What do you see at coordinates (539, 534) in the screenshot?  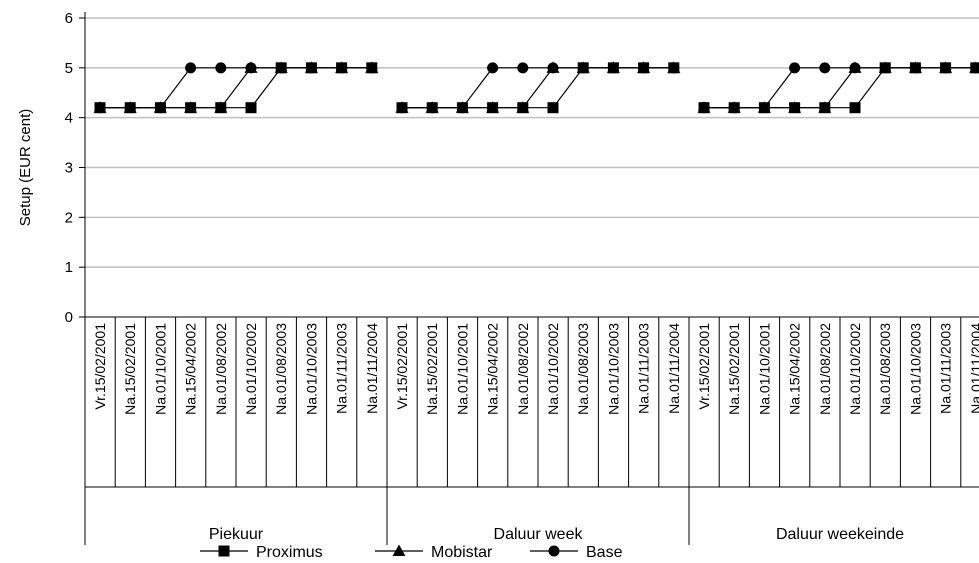 I see `group-label: Daluur week` at bounding box center [539, 534].